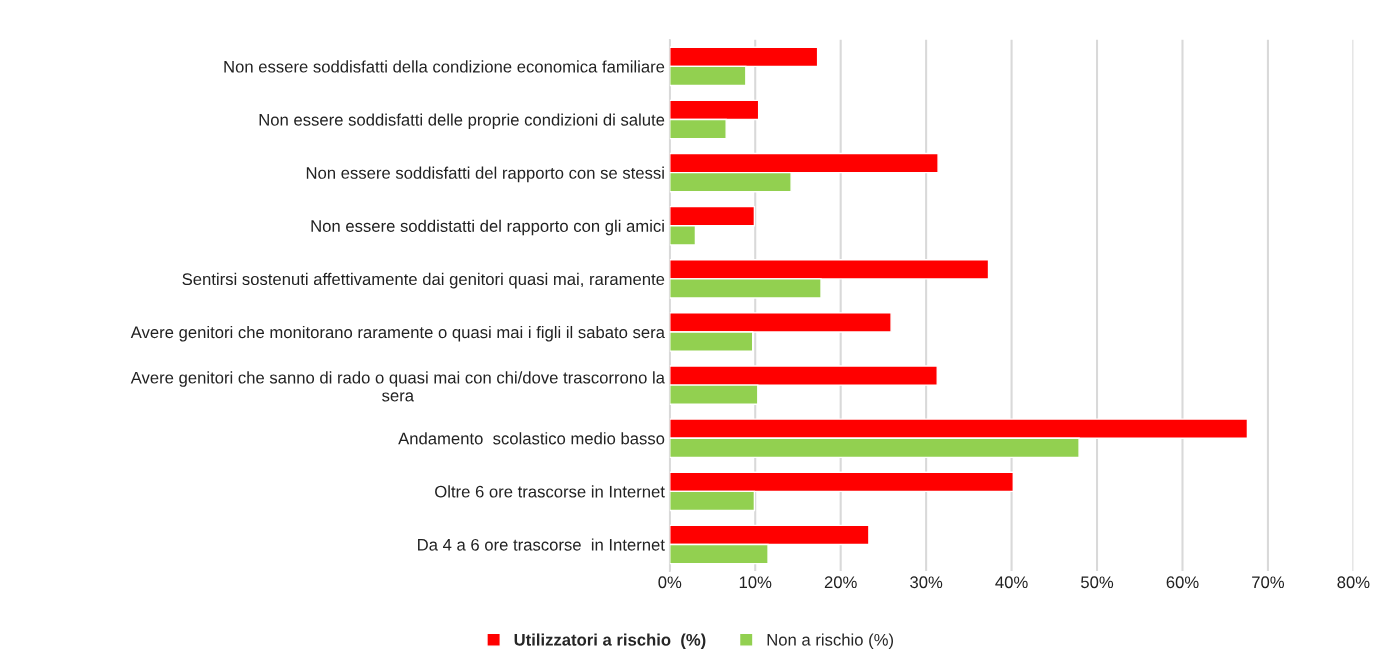 The height and width of the screenshot is (664, 1381). I want to click on y-tick-label: Non essere soddisfatti delle proprie condizioni di salute, so click(462, 121).